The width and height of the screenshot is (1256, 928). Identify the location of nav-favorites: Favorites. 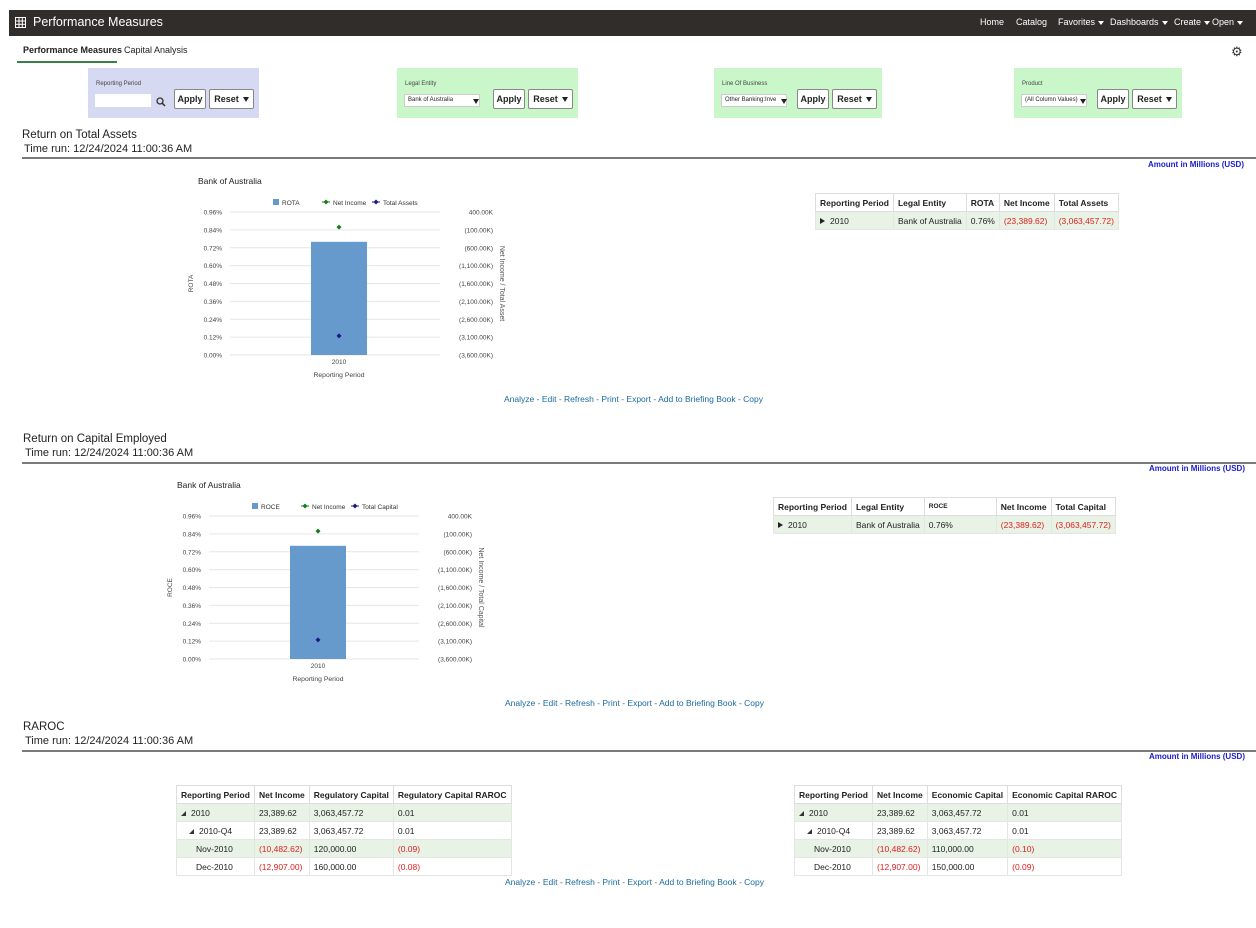
(1081, 22).